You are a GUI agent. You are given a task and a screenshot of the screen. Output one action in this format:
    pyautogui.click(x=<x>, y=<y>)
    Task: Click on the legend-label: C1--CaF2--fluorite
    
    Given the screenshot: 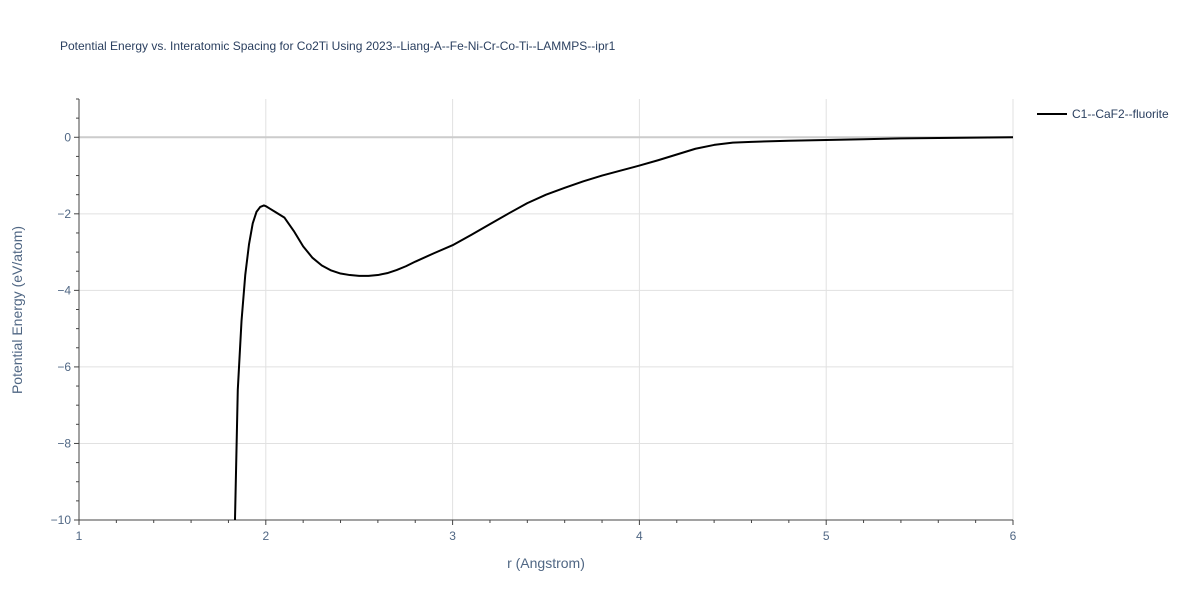 What is the action you would take?
    pyautogui.click(x=1120, y=114)
    